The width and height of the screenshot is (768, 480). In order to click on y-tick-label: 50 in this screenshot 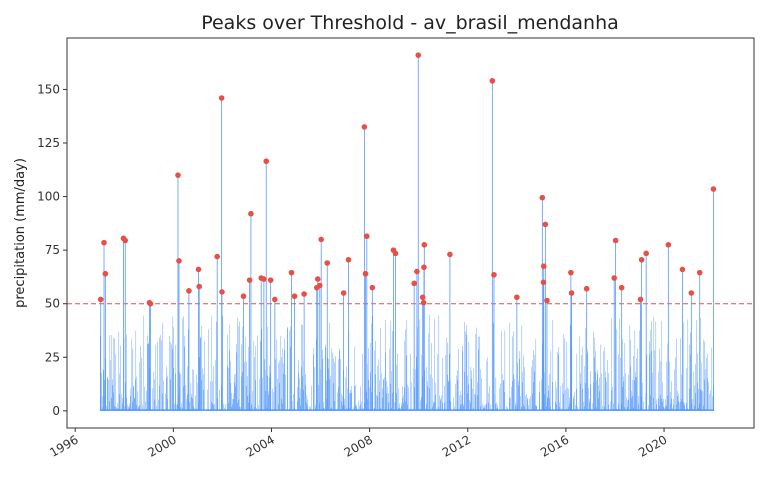, I will do `click(52, 304)`.